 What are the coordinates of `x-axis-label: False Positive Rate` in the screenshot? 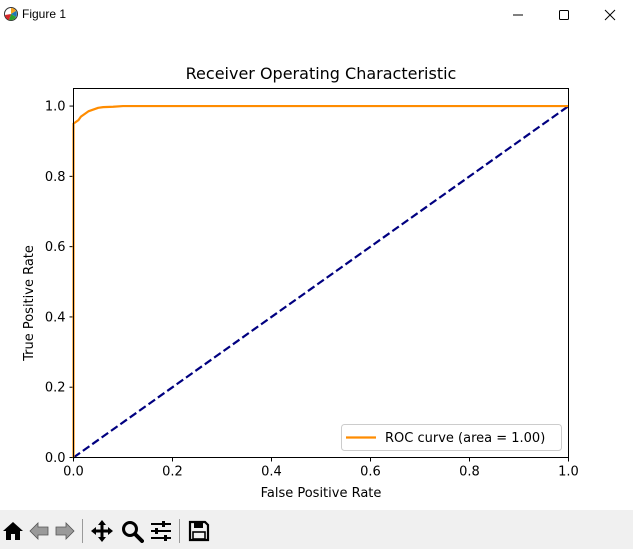 It's located at (321, 493).